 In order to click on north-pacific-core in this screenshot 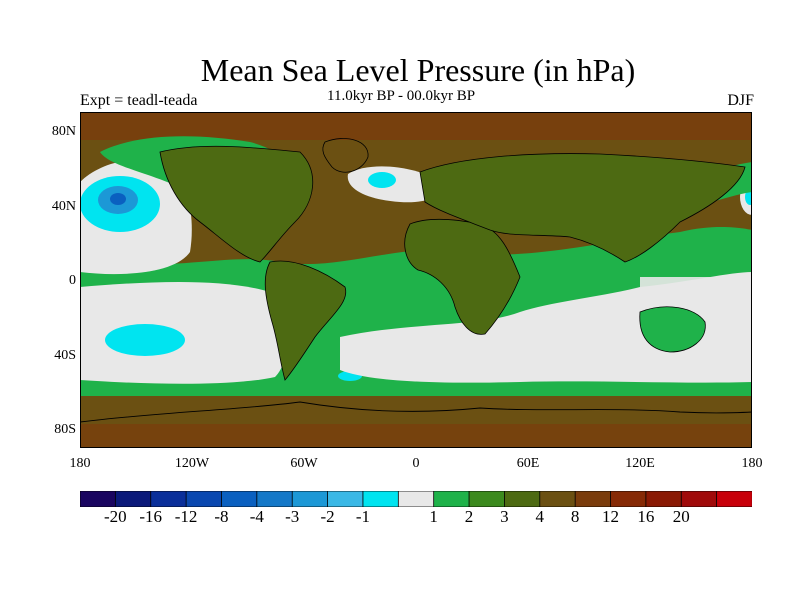, I will do `click(118, 199)`.